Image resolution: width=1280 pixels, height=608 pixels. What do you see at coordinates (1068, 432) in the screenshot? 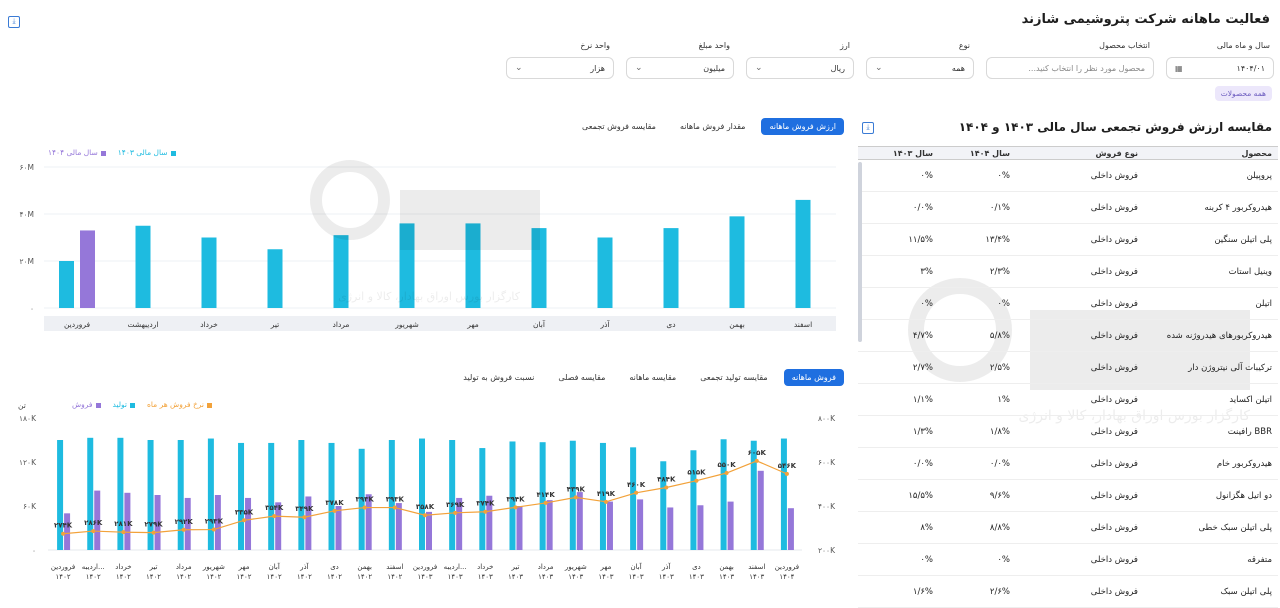
I see `table-row: رافینت BBR فروش داخلی ۱/۸% ۱/۳%` at bounding box center [1068, 432].